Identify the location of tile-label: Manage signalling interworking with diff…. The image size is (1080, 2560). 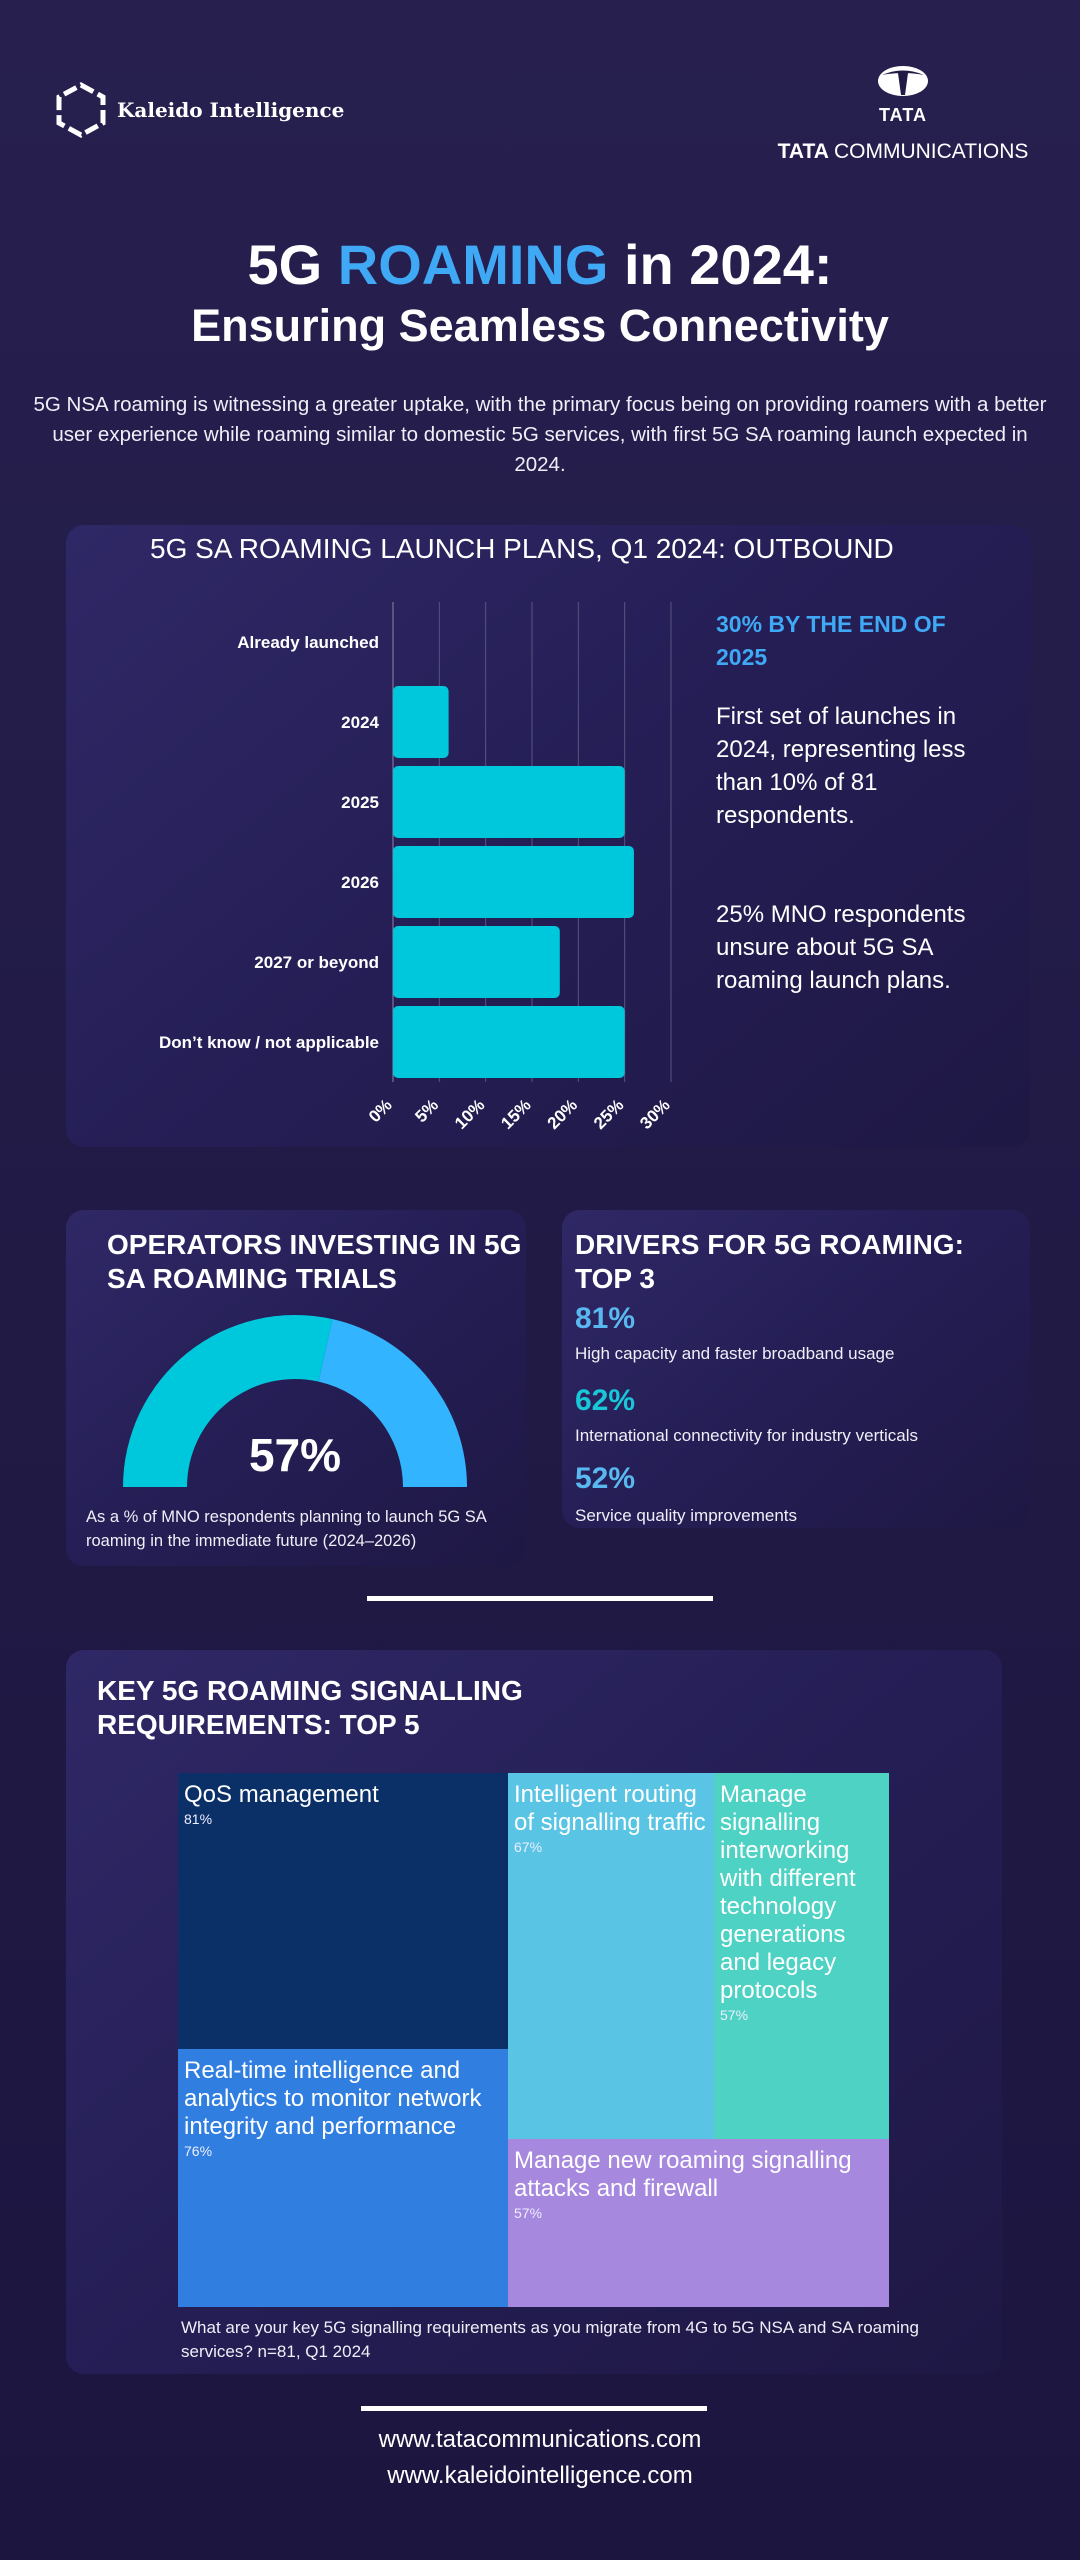
(788, 1892).